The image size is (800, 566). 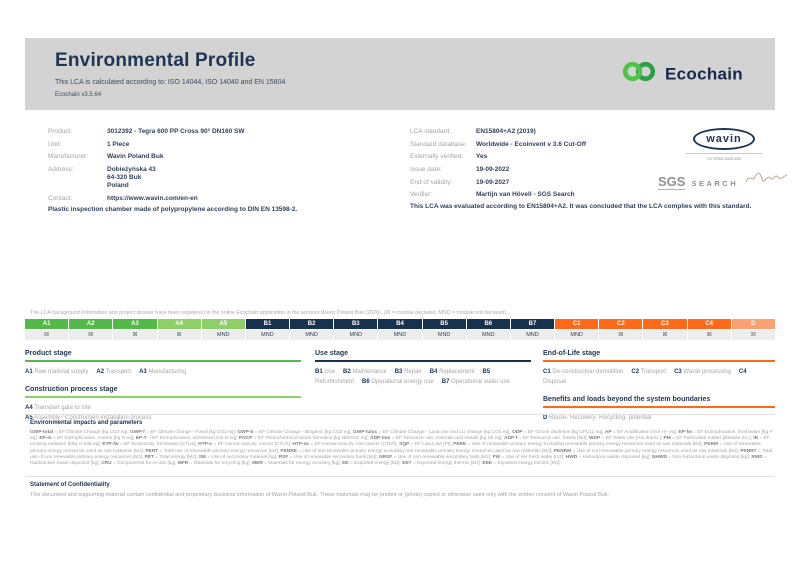 I want to click on module-code-cell: B7, so click(x=532, y=324).